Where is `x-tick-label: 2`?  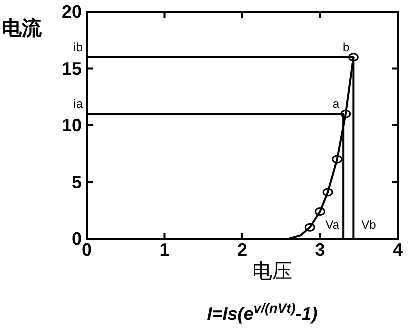 x-tick-label: 2 is located at coordinates (242, 250).